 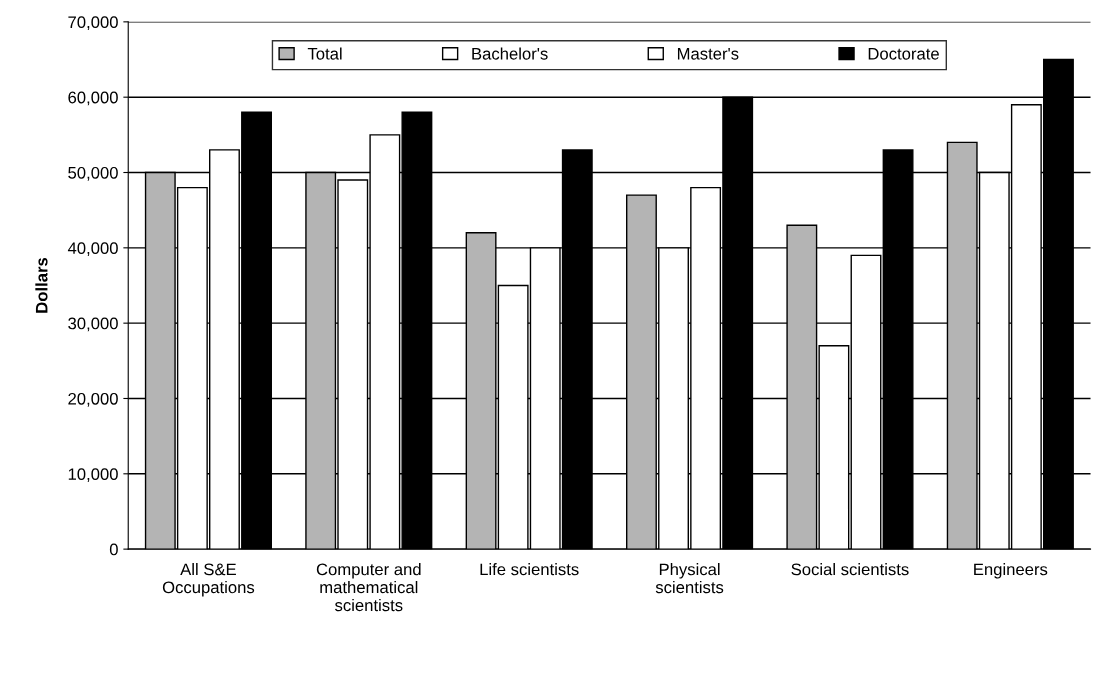 What do you see at coordinates (93, 475) in the screenshot?
I see `y-tick-label: 10,000` at bounding box center [93, 475].